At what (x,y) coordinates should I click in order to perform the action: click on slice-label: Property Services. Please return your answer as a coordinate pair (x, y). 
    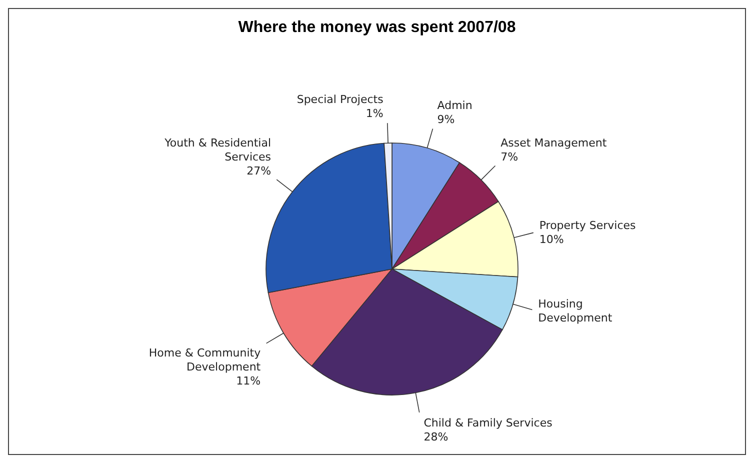
    Looking at the image, I should click on (587, 225).